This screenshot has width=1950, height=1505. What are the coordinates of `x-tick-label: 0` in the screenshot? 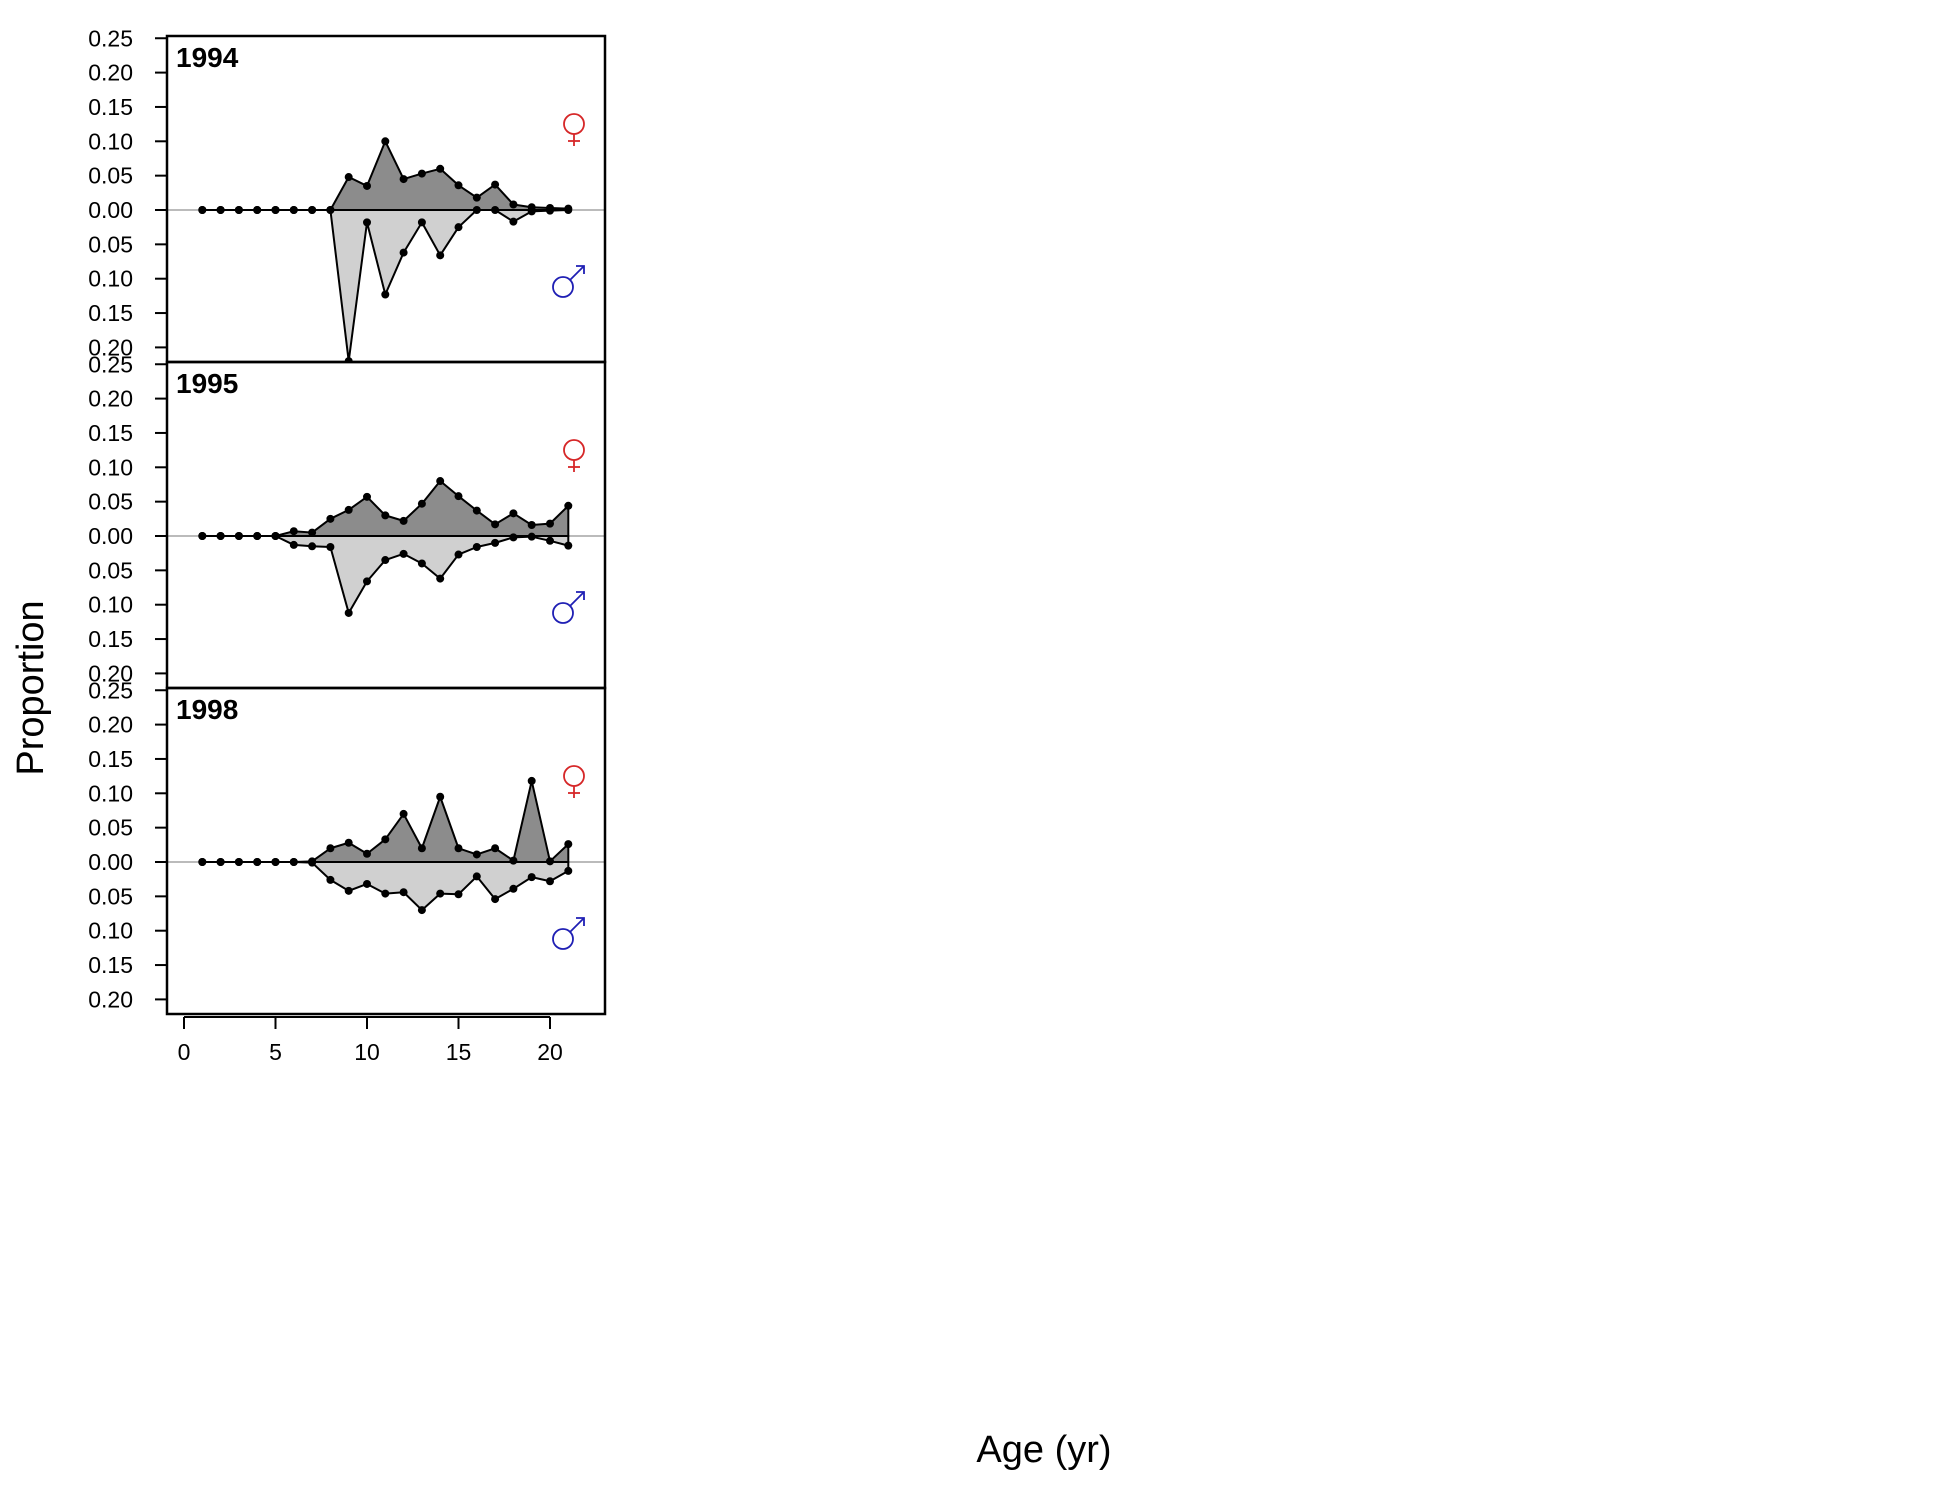 It's located at (184, 1052).